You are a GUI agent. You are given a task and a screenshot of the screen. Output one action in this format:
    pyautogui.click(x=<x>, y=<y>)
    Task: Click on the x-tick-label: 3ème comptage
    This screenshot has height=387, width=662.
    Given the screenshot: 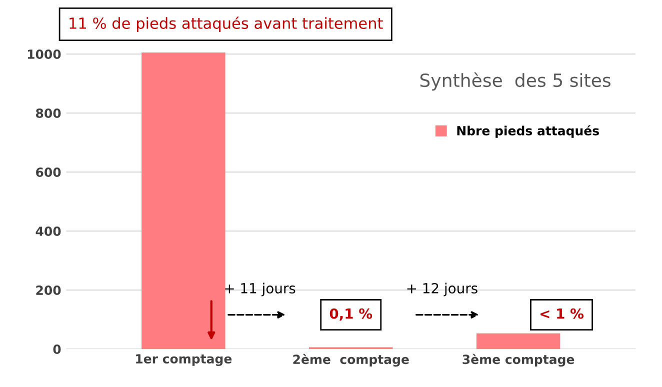 What is the action you would take?
    pyautogui.click(x=518, y=360)
    